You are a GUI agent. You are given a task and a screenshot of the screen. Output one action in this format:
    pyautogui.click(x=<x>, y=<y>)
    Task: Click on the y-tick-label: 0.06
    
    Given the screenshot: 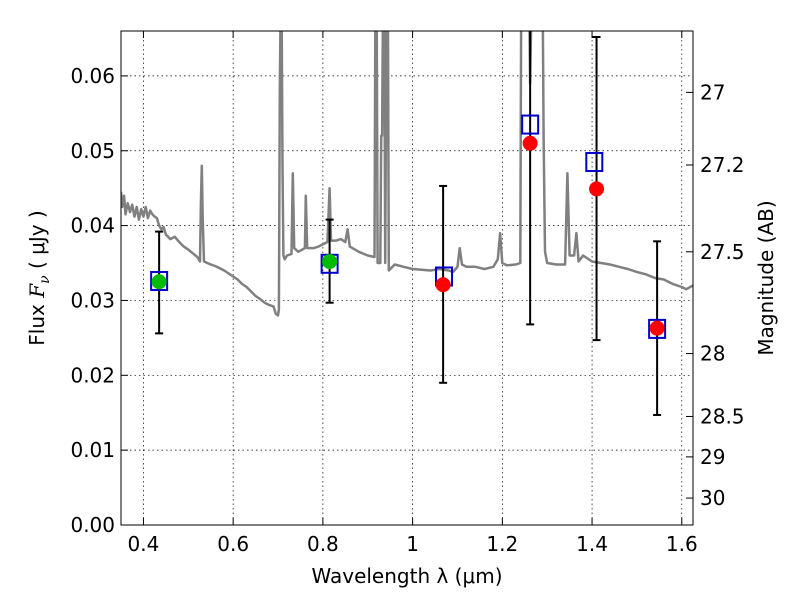 What is the action you would take?
    pyautogui.click(x=92, y=76)
    